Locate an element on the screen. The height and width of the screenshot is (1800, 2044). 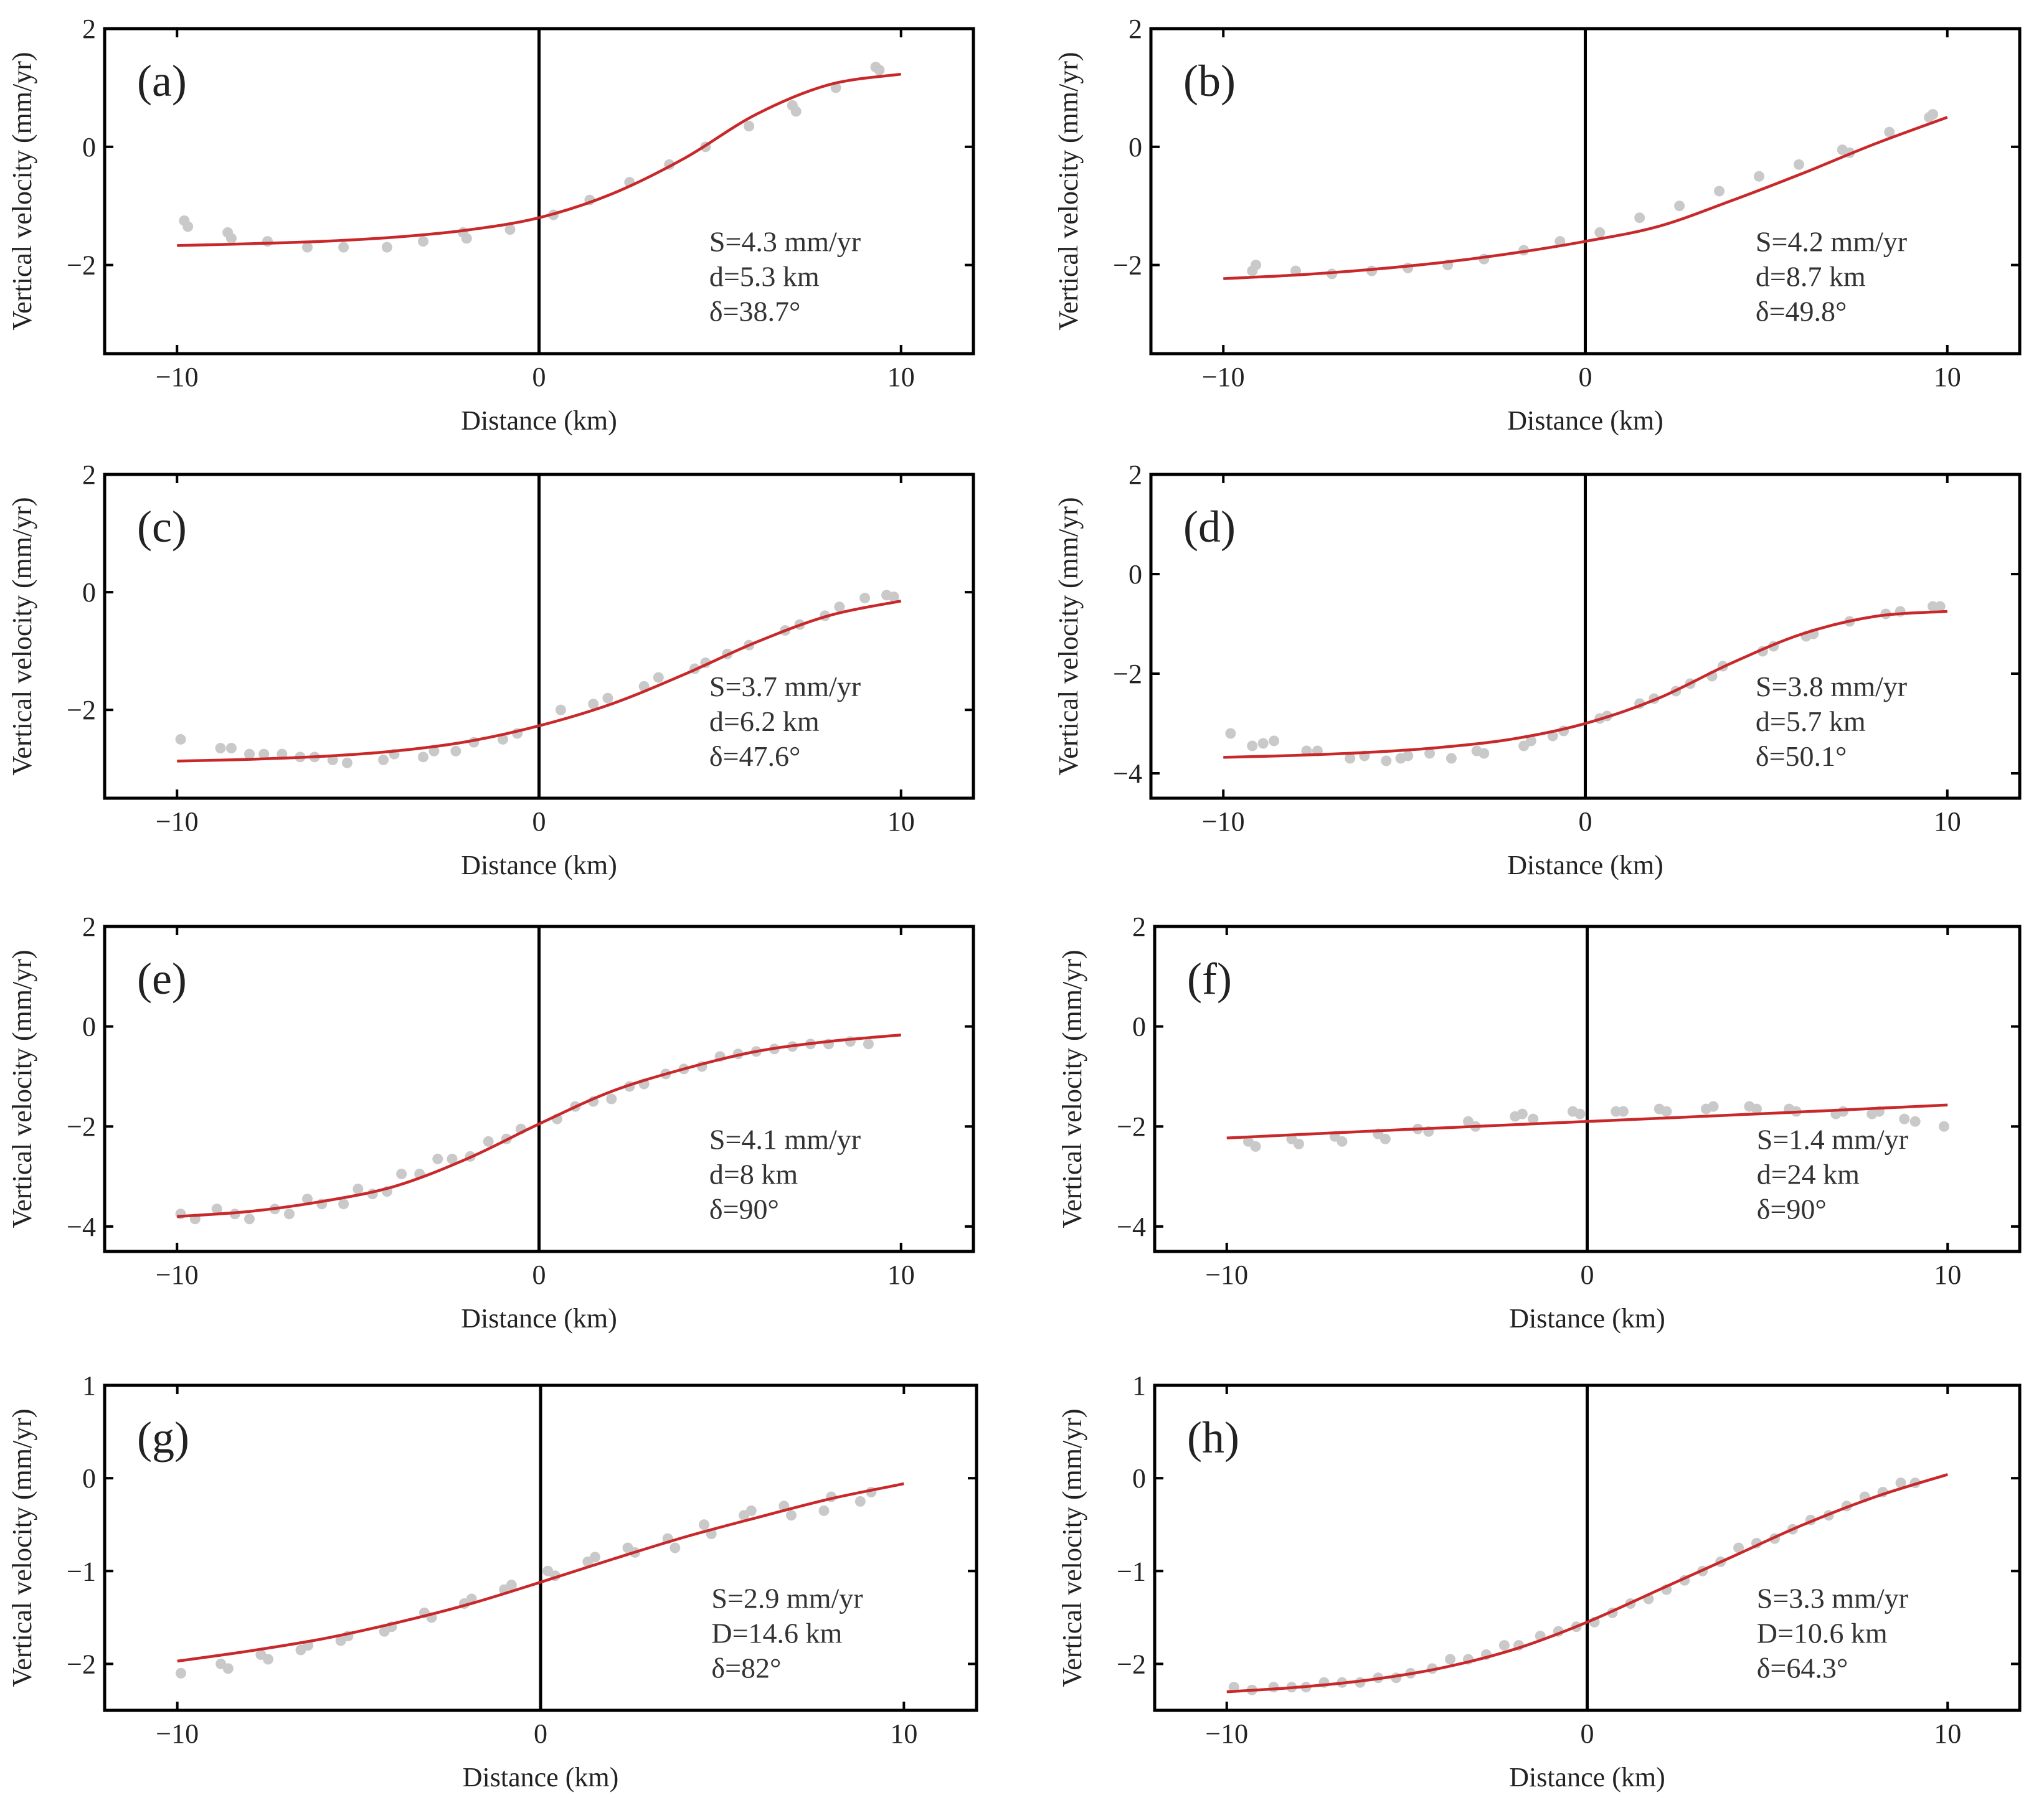
fit-parameter-text: δ=82° is located at coordinates (746, 1668).